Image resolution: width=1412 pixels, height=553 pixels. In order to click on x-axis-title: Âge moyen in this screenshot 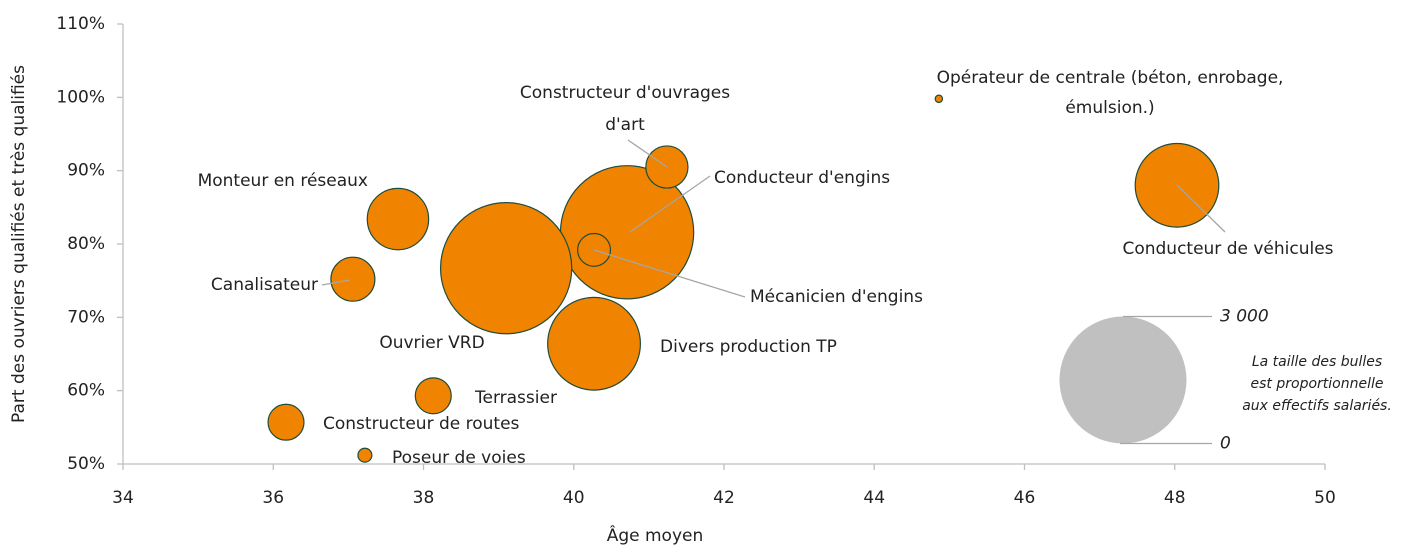, I will do `click(655, 535)`.